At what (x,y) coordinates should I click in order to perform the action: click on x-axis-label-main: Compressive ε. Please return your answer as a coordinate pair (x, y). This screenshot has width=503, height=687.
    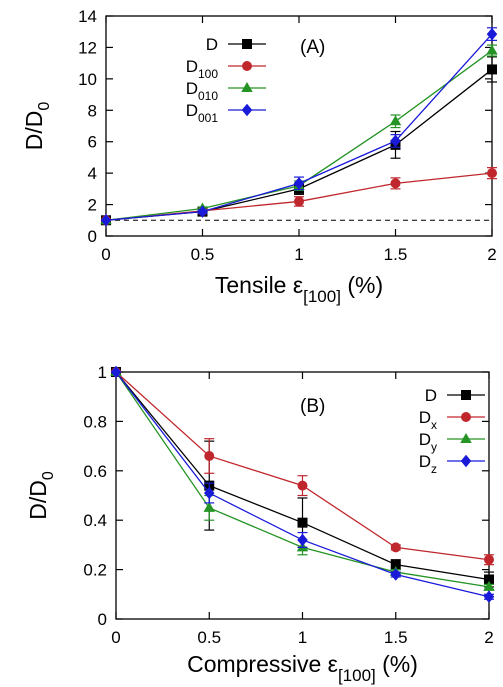
    Looking at the image, I should click on (262, 664).